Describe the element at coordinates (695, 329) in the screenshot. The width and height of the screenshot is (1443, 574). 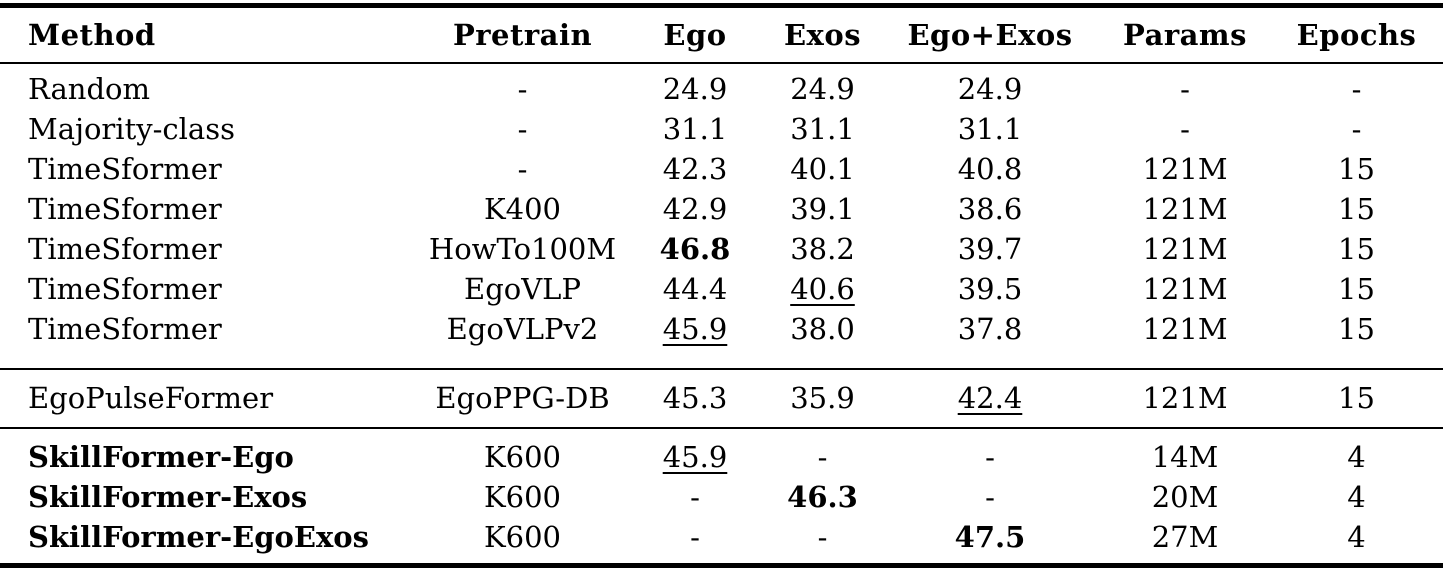
I see `cell-ego: 45.9` at that location.